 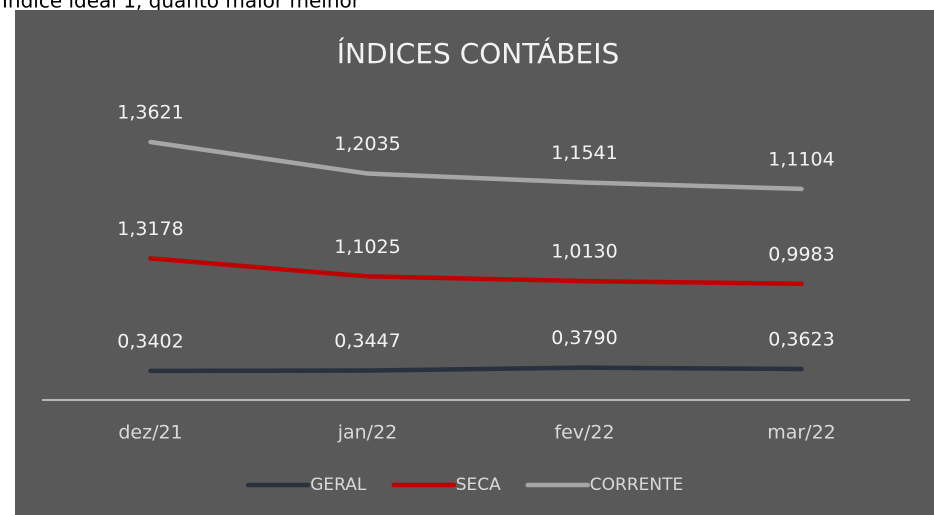 What do you see at coordinates (584, 338) in the screenshot?
I see `value-label: 0,3790` at bounding box center [584, 338].